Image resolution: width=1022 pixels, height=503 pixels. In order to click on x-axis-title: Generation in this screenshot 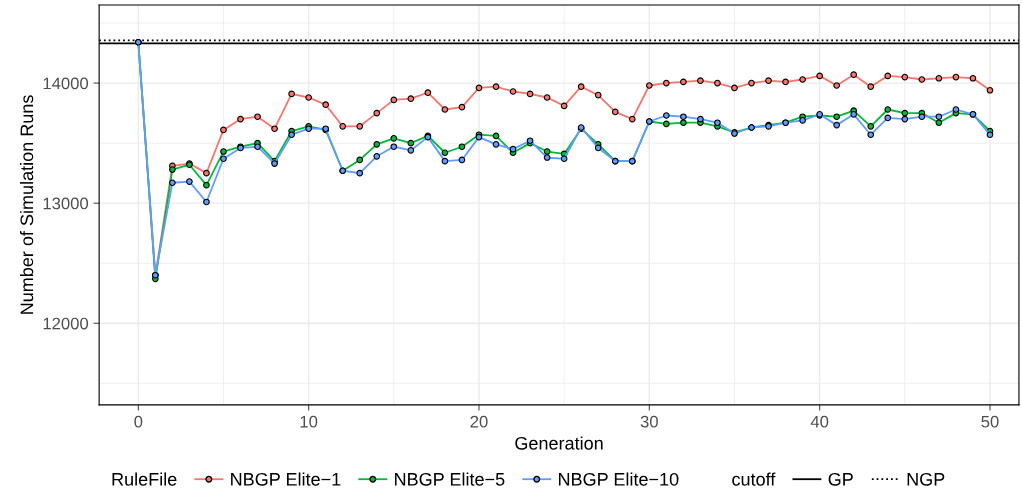, I will do `click(559, 443)`.